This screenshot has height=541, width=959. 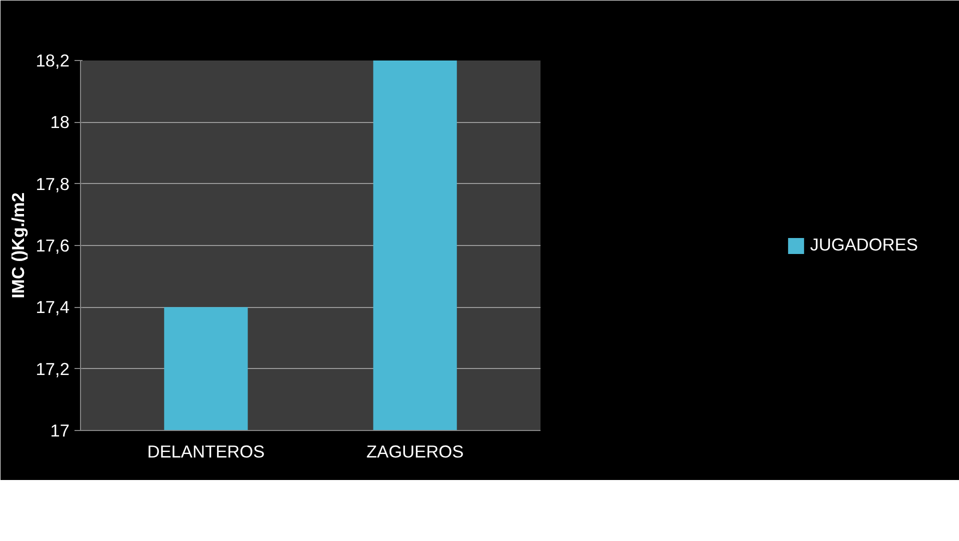 I want to click on y-axis-title: IMC ()Kg./m2, so click(x=18, y=245).